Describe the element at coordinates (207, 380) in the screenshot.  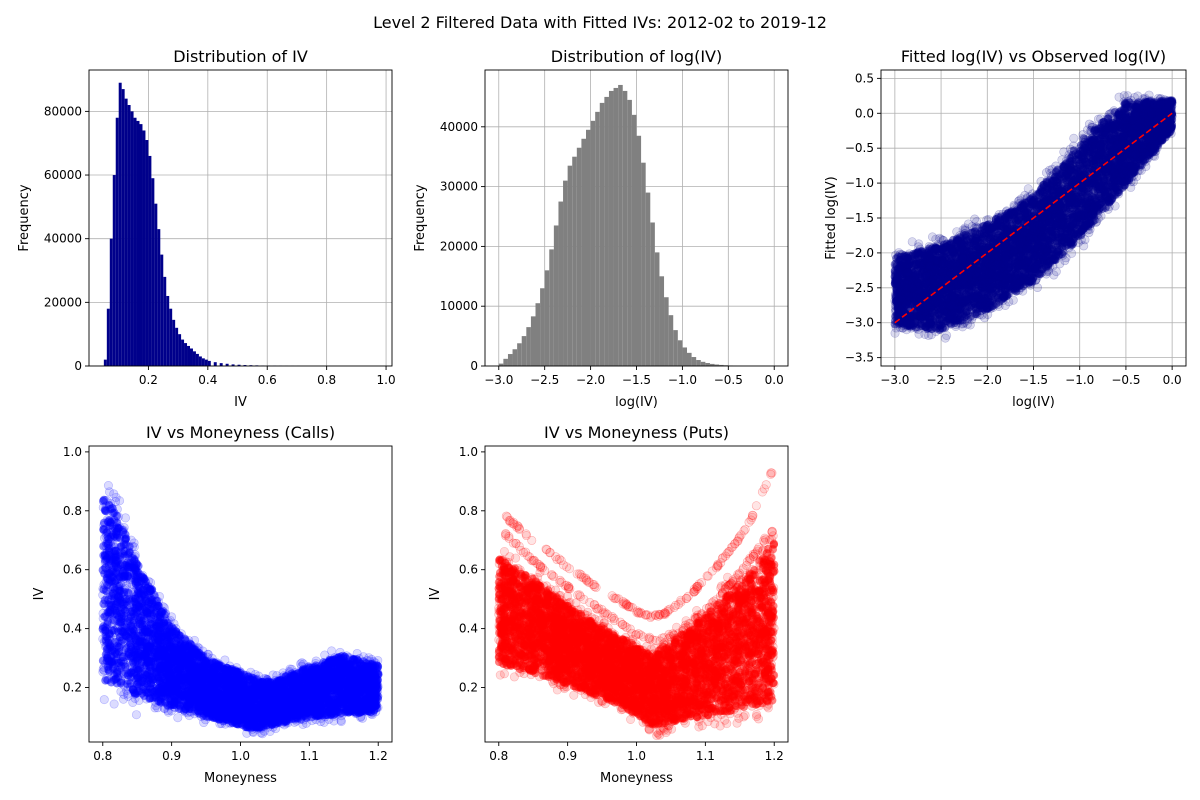
I see `x-tick-label: 0.4` at that location.